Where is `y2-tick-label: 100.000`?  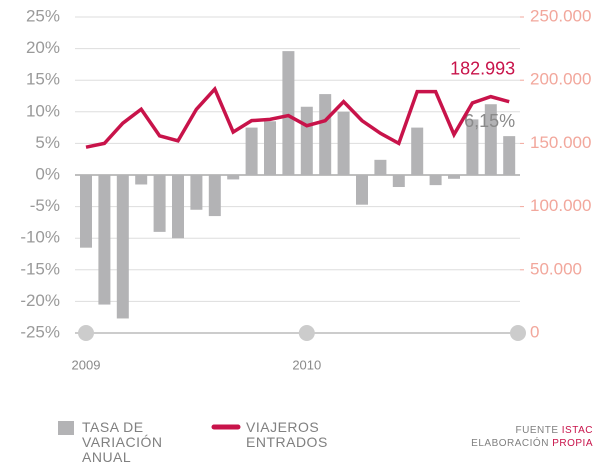
y2-tick-label: 100.000 is located at coordinates (560, 205).